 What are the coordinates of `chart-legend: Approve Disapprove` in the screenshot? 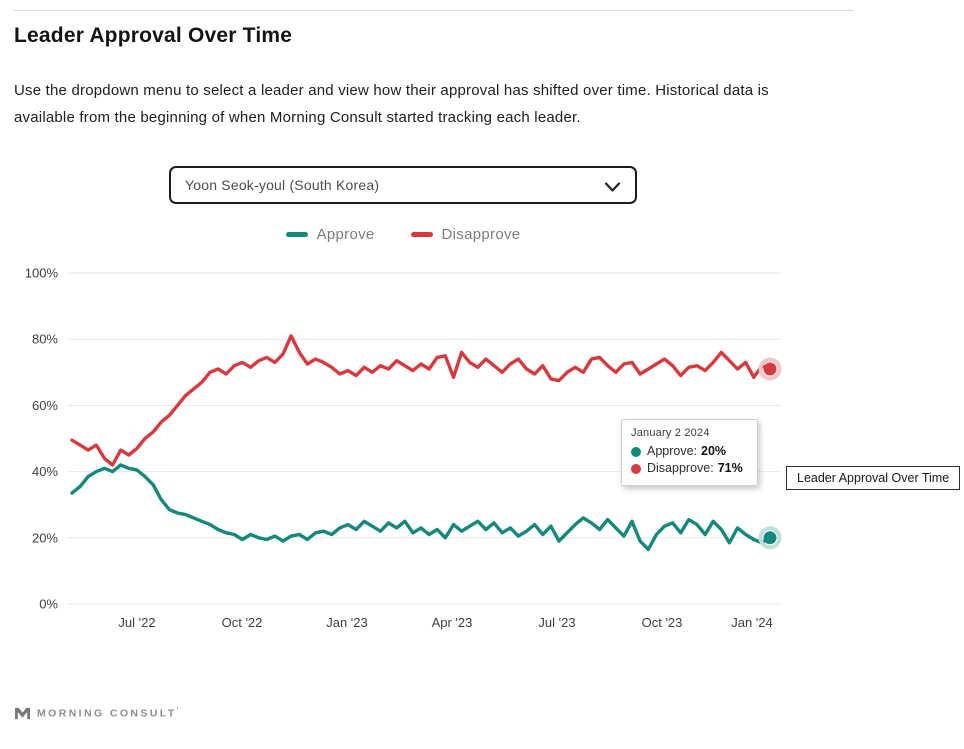 It's located at (403, 234).